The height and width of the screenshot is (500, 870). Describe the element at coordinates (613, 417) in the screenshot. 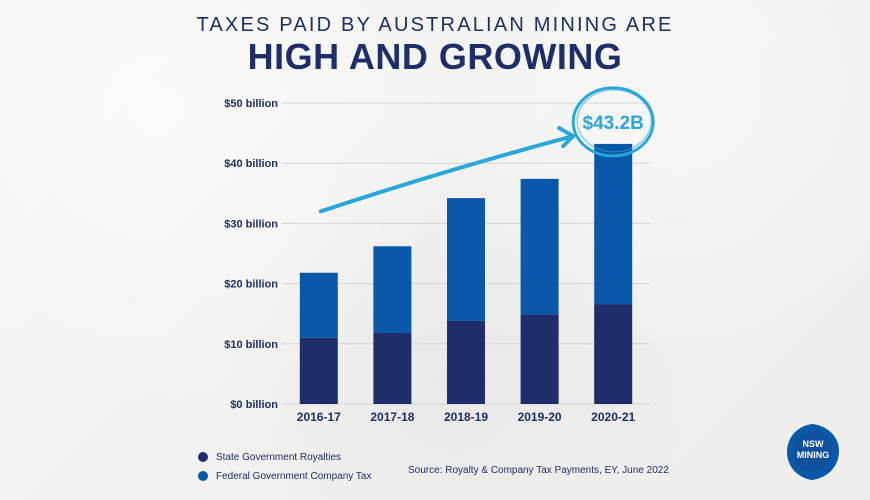

I see `x-tick-label-2020-21: 2020-21` at that location.